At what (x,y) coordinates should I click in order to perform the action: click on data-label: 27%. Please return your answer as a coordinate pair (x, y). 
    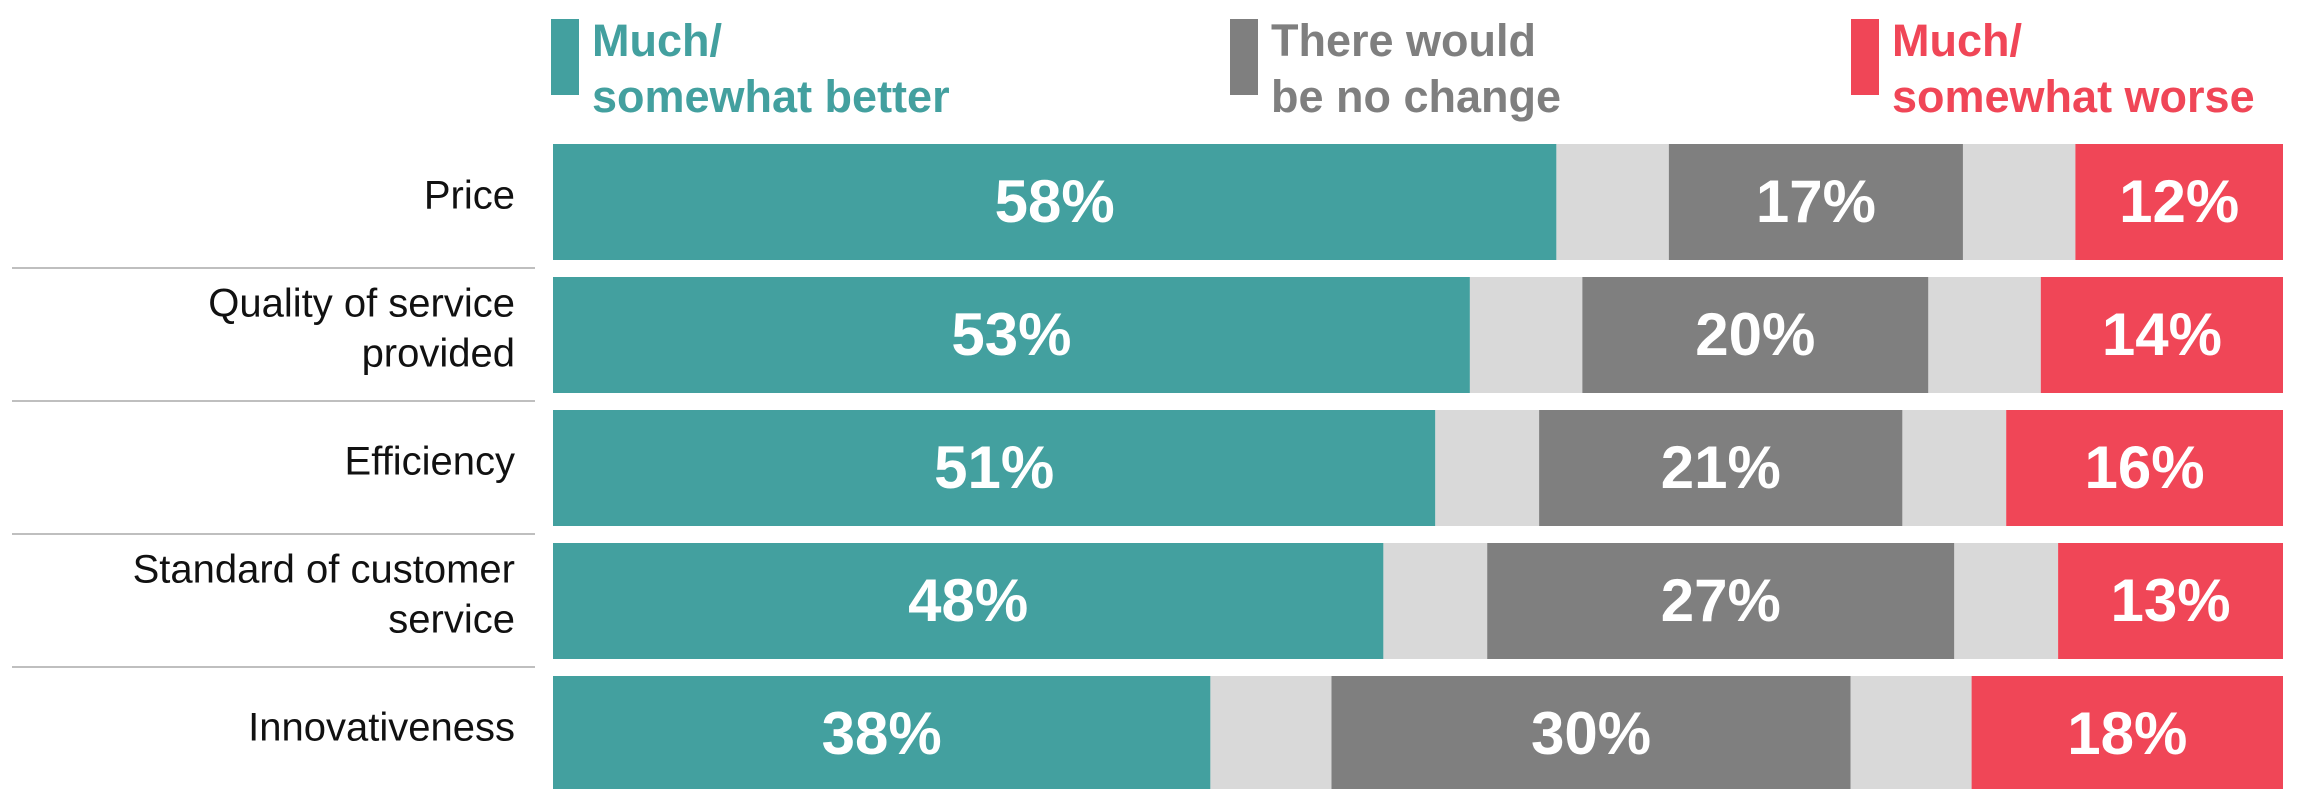
    Looking at the image, I should click on (1721, 600).